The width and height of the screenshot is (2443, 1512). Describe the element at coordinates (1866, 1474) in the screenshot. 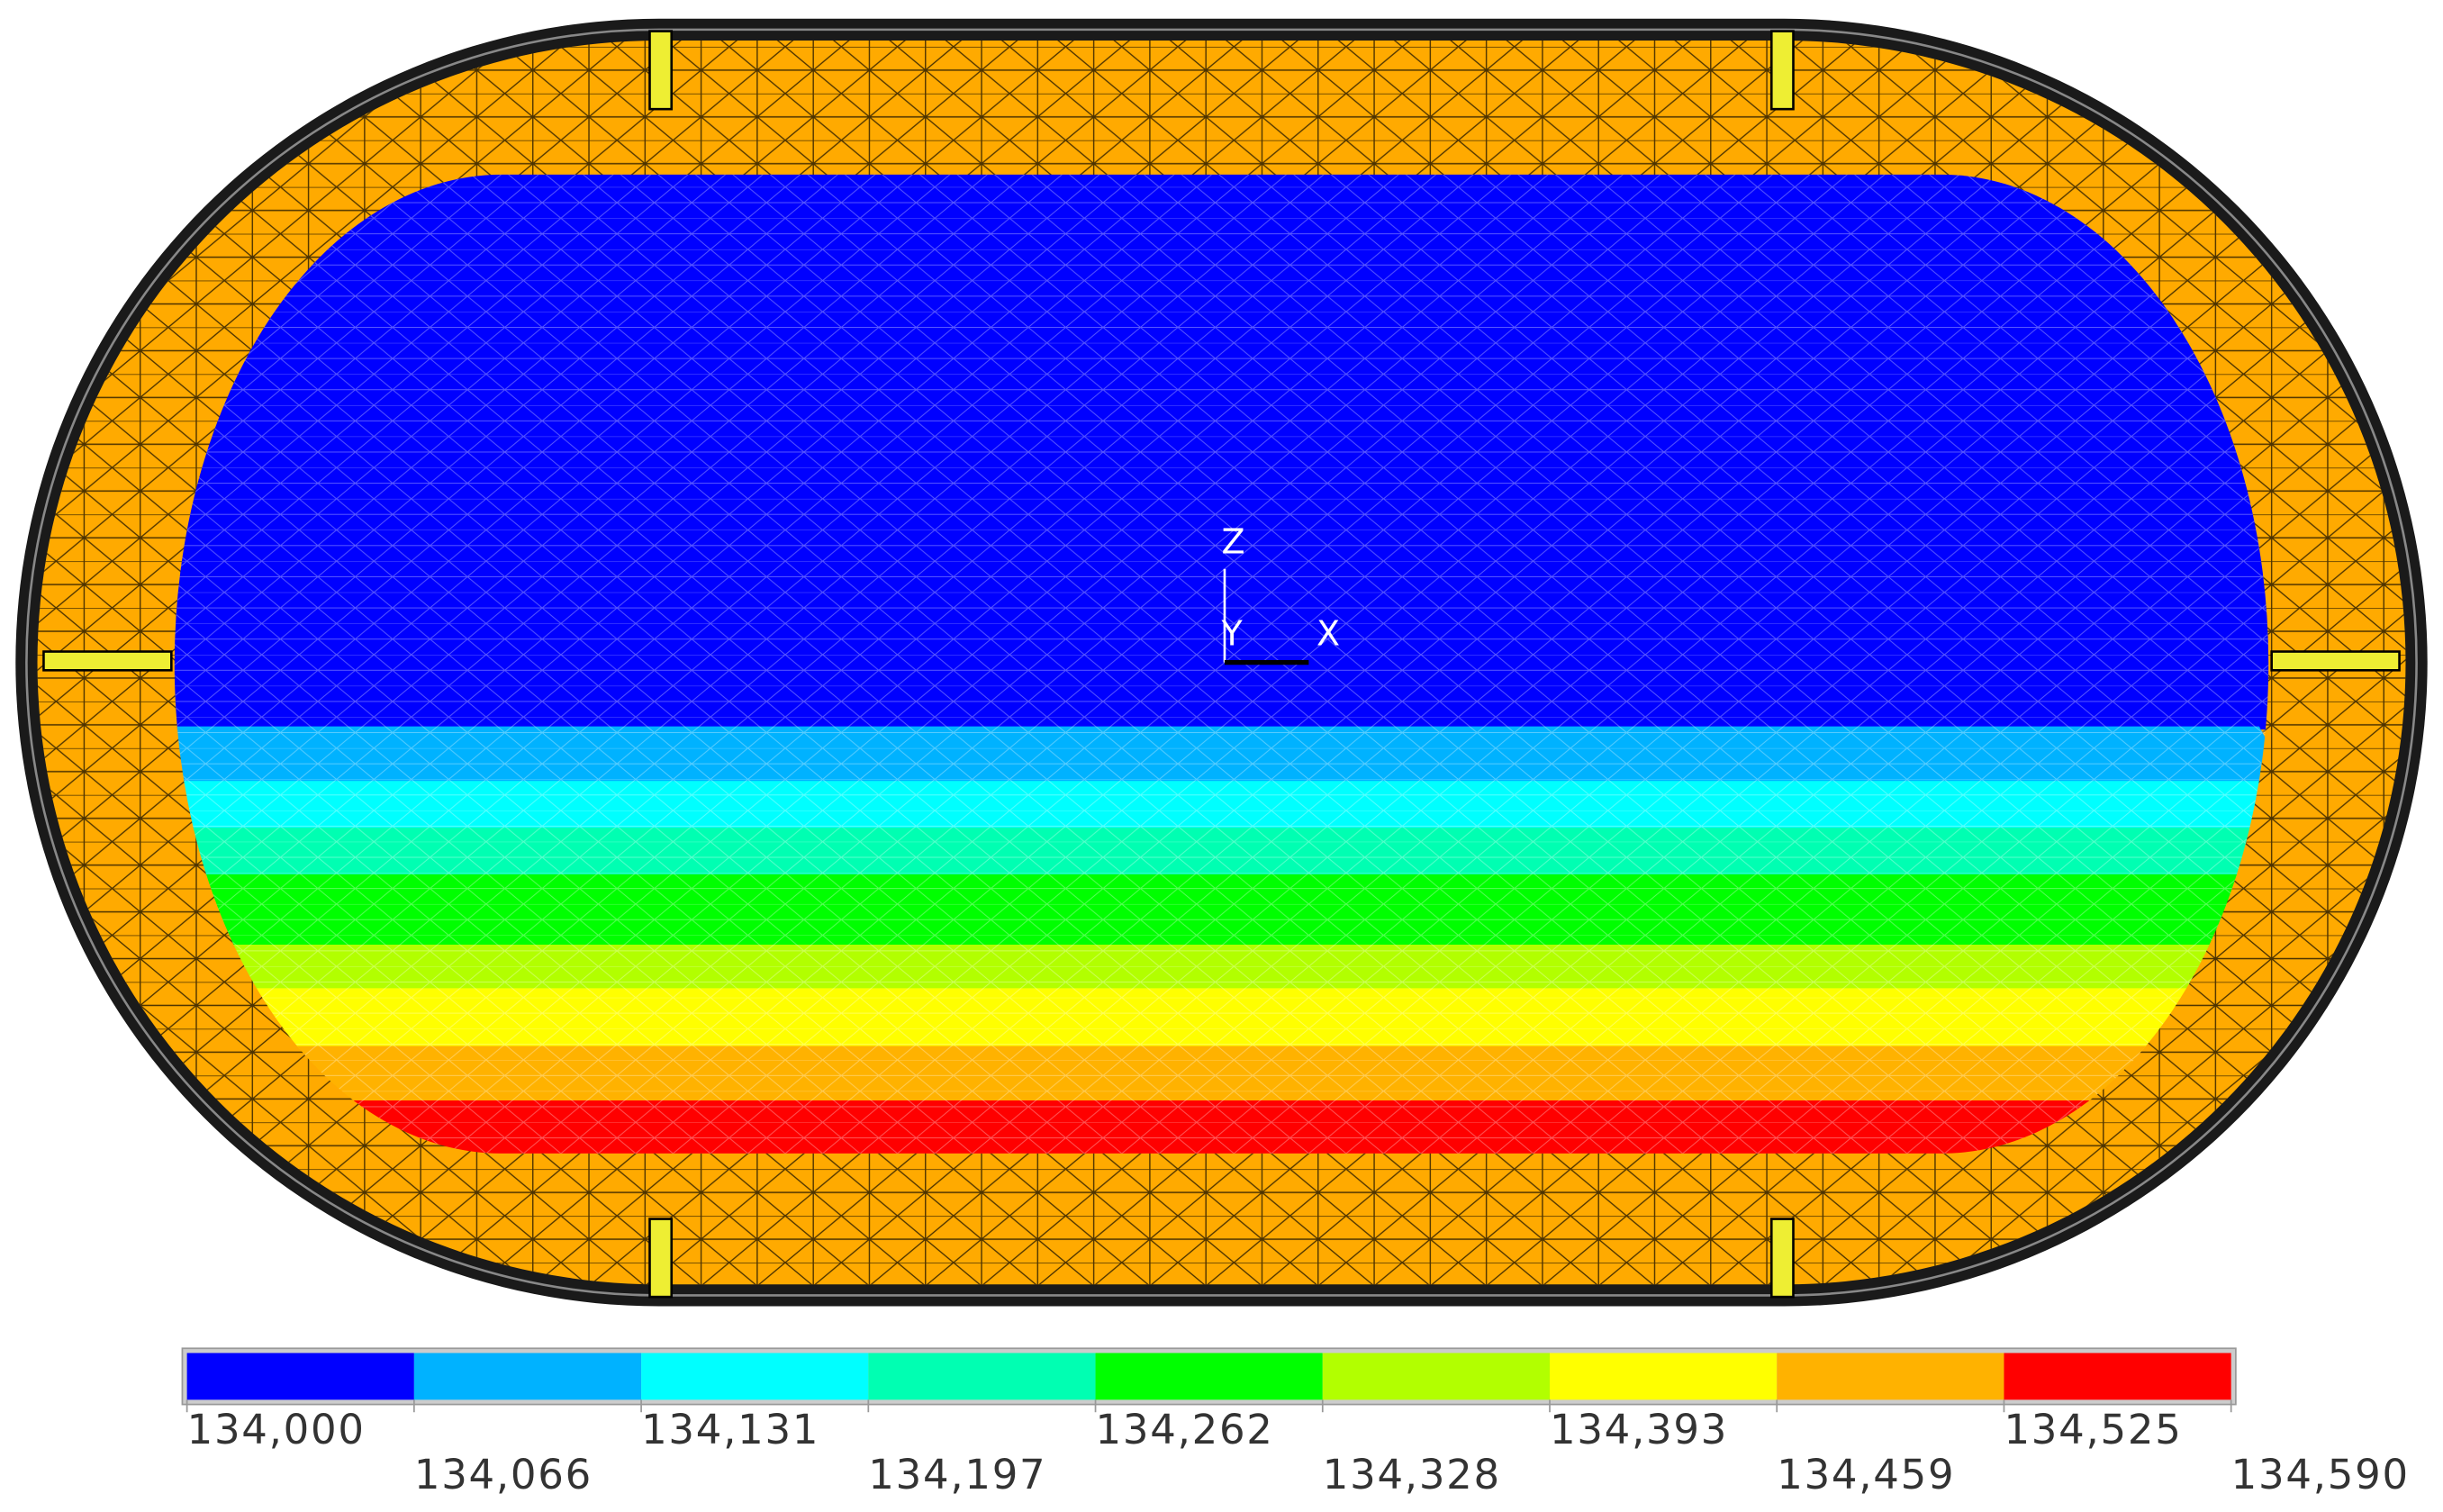

I see `legend-label: 134,459` at that location.